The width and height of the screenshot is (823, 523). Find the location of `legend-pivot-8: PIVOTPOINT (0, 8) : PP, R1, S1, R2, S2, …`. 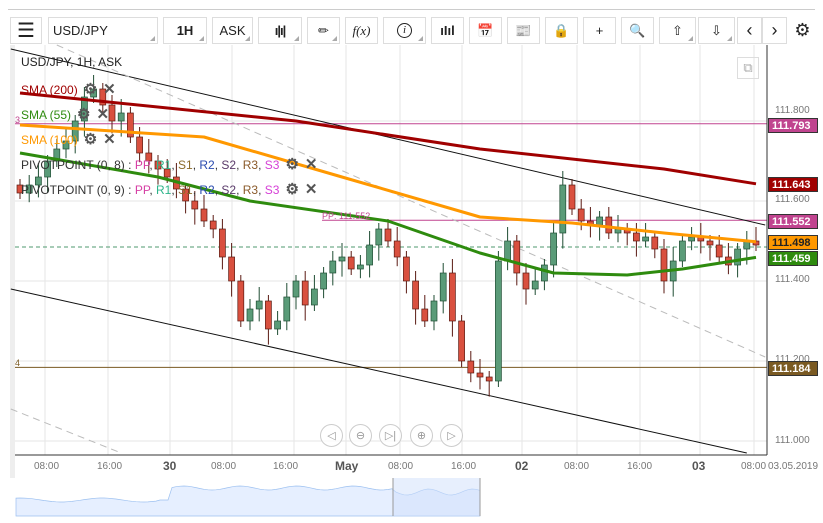

legend-pivot-8: PIVOTPOINT (0, 8) : PP, R1, S1, R2, S2, … is located at coordinates (169, 164).